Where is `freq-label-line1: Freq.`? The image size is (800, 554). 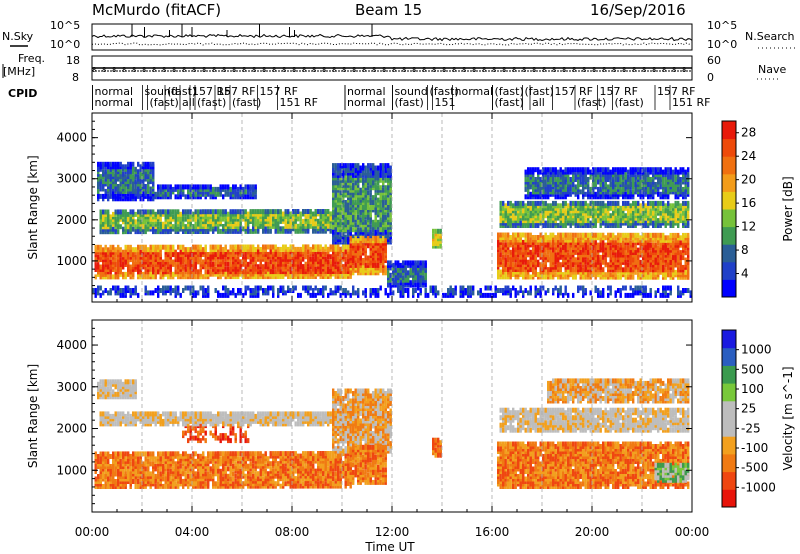 freq-label-line1: Freq. is located at coordinates (31, 58).